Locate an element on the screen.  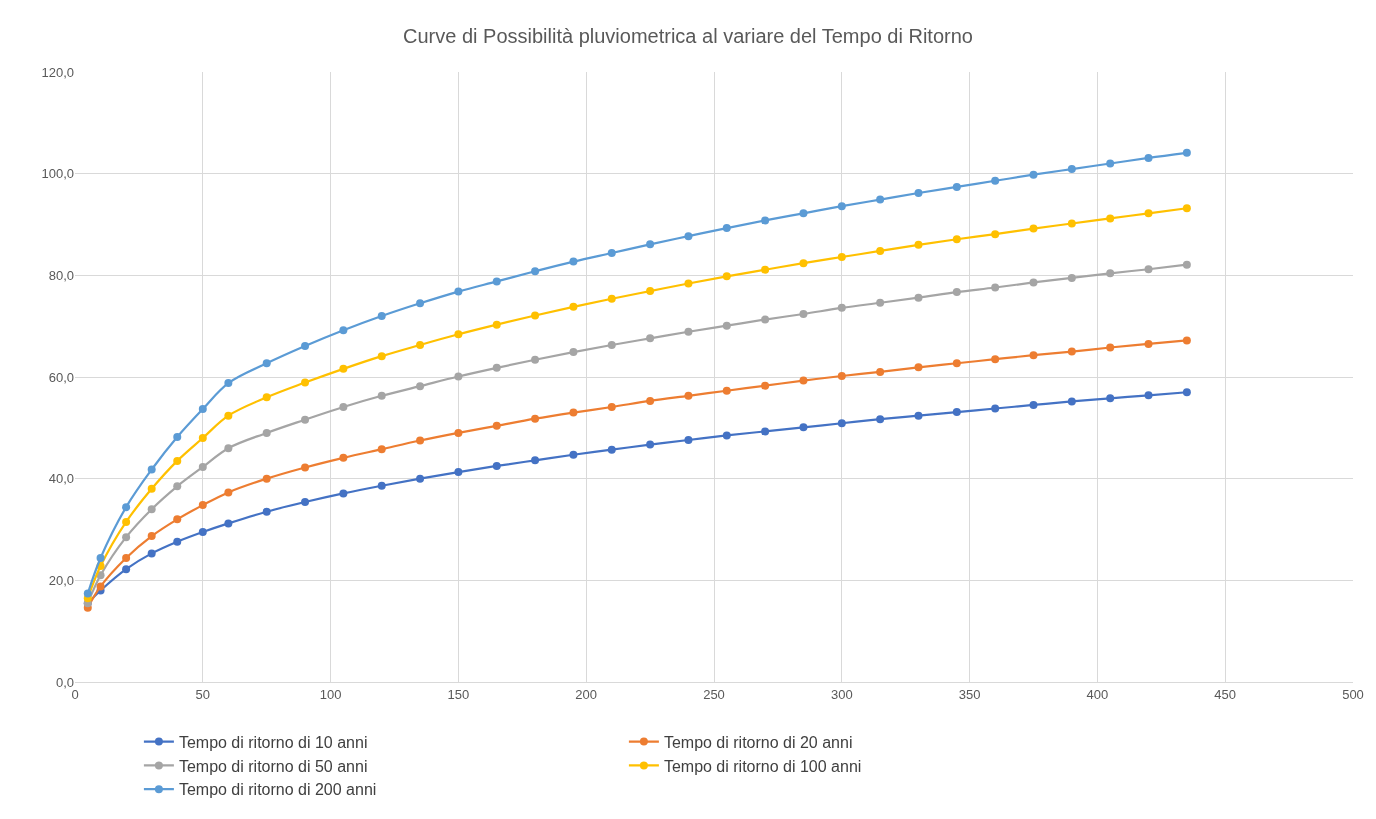
x-tick-label: 500 is located at coordinates (1353, 694).